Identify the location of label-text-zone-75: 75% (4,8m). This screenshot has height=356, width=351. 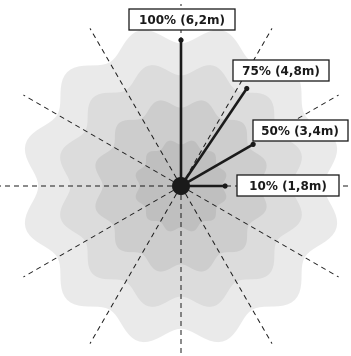
(281, 71).